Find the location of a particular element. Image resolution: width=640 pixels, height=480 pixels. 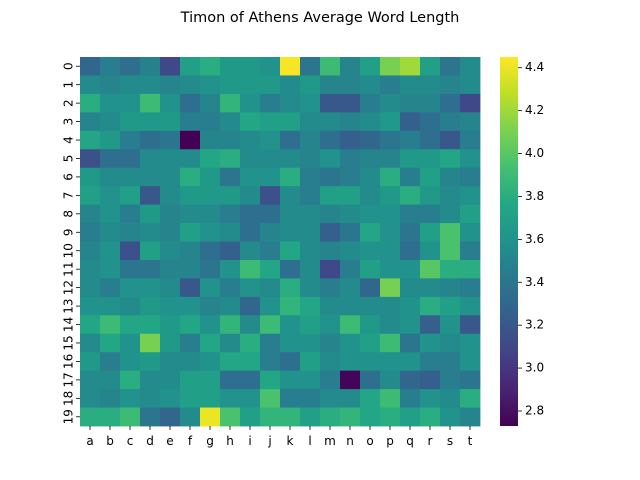

heatmap-cell-17-c is located at coordinates (130, 380).